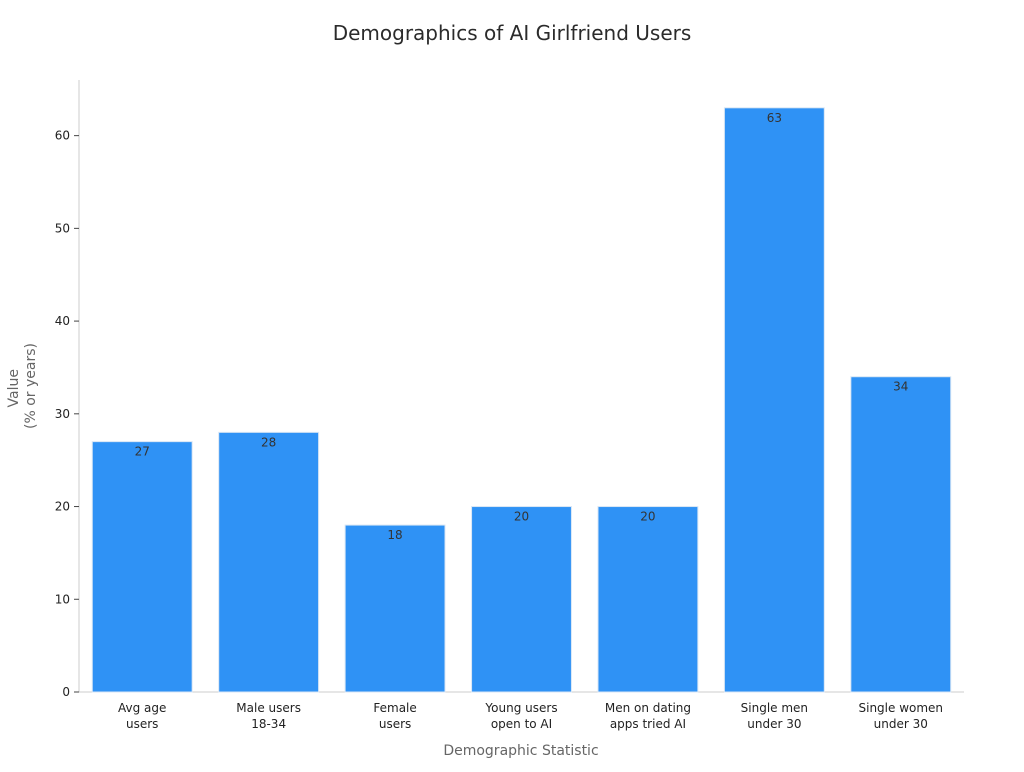 This screenshot has width=1024, height=772. What do you see at coordinates (648, 708) in the screenshot?
I see `x-category-label-line: Men on dating` at bounding box center [648, 708].